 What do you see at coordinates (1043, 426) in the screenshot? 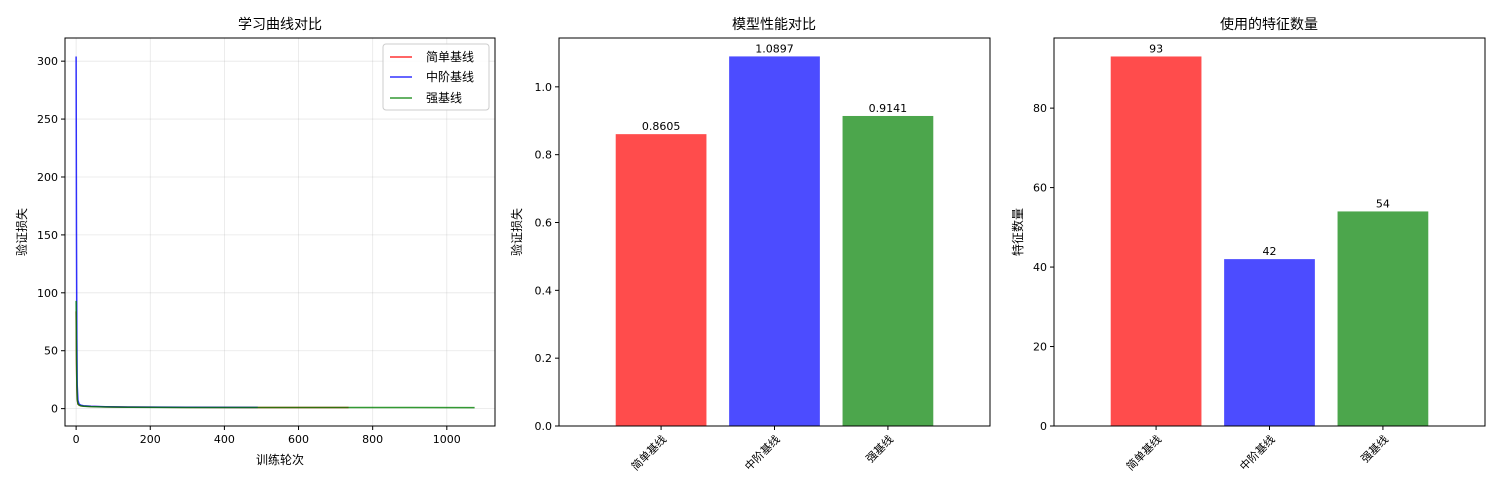
I see `feature-count-y-tick-label: 0` at bounding box center [1043, 426].